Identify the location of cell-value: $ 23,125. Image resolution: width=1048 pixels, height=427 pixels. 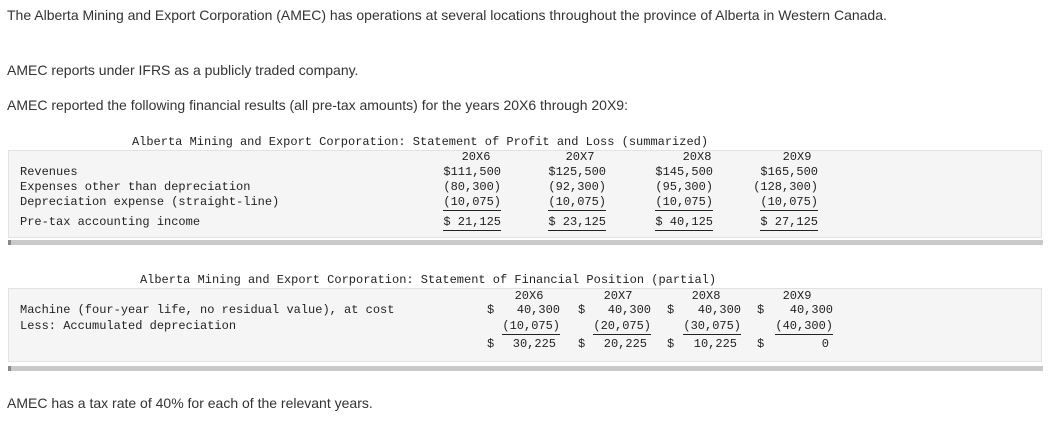
(577, 223).